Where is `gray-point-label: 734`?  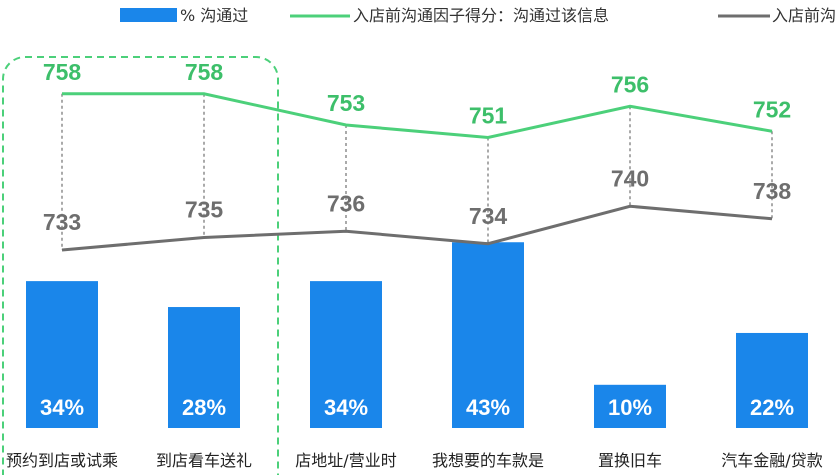 gray-point-label: 734 is located at coordinates (488, 216).